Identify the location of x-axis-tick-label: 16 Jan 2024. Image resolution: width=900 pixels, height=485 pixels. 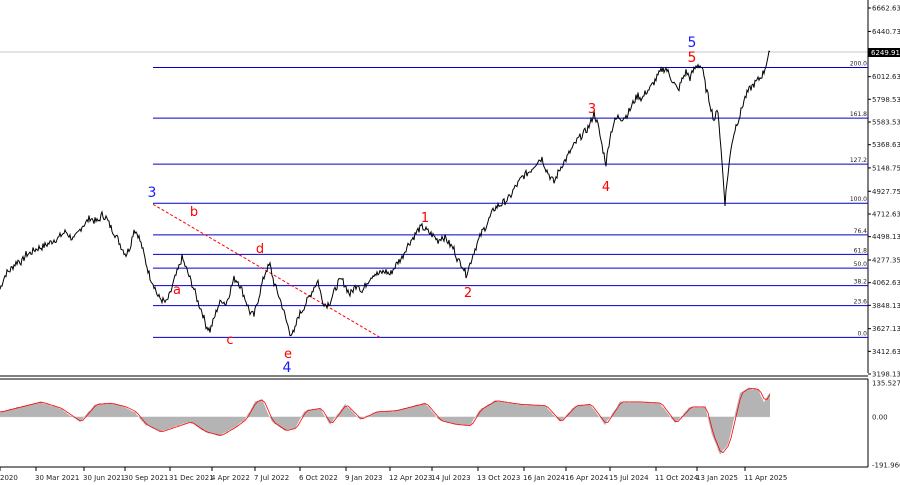
(544, 478).